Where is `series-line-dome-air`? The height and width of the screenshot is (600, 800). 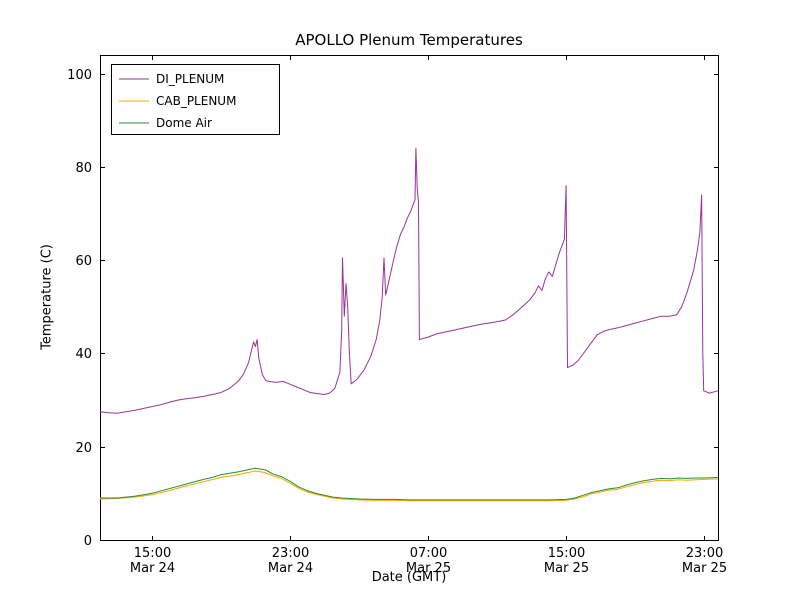
series-line-dome-air is located at coordinates (409, 484).